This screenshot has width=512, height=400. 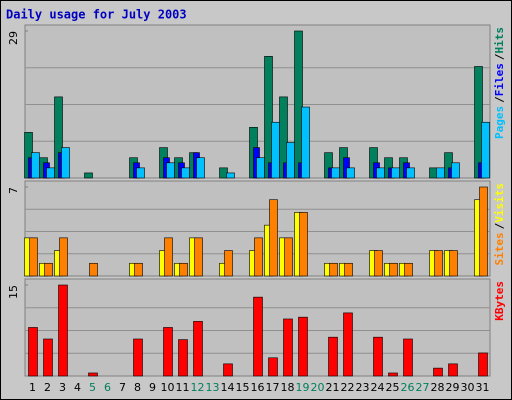 What do you see at coordinates (152, 387) in the screenshot?
I see `x-tick-label: 9` at bounding box center [152, 387].